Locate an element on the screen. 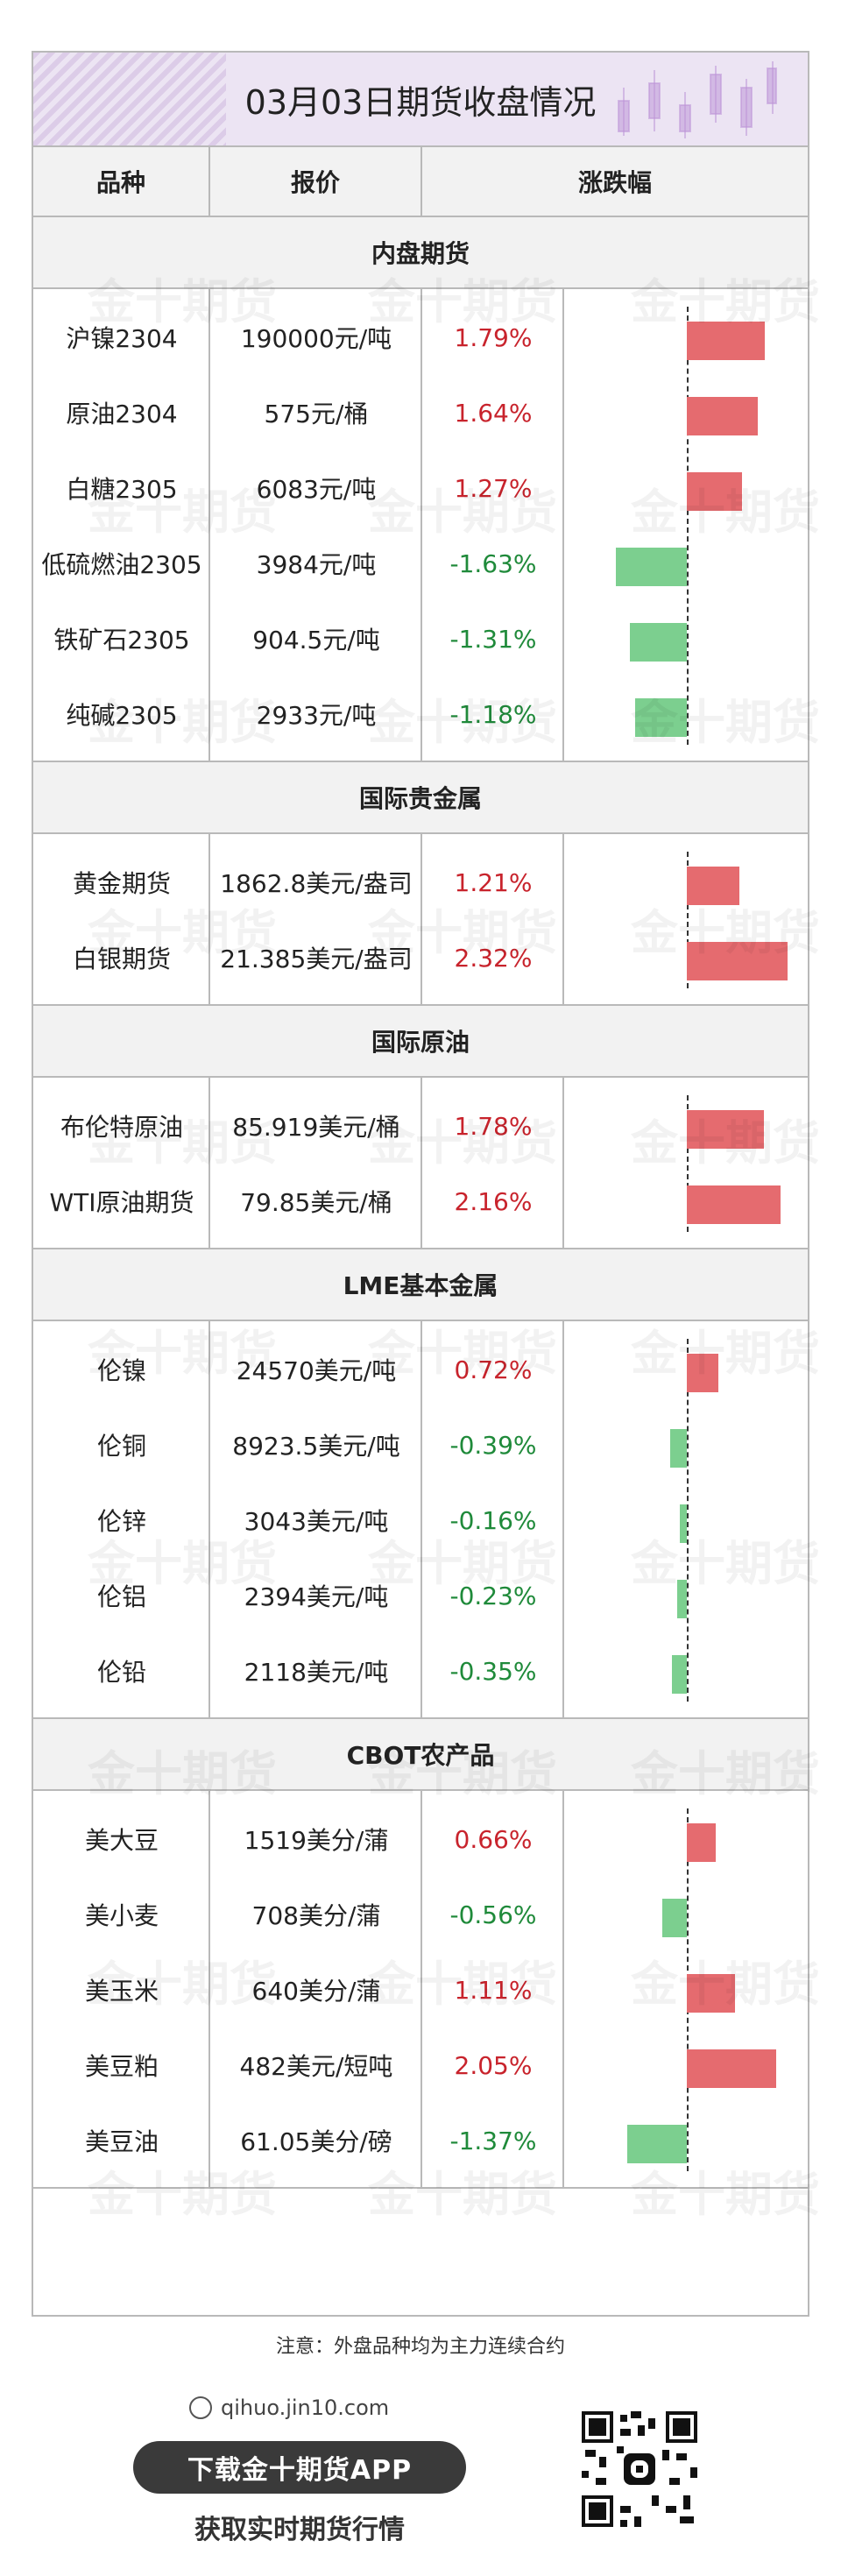 The image size is (841, 2576). variety-name: 白糖2305 is located at coordinates (122, 489).